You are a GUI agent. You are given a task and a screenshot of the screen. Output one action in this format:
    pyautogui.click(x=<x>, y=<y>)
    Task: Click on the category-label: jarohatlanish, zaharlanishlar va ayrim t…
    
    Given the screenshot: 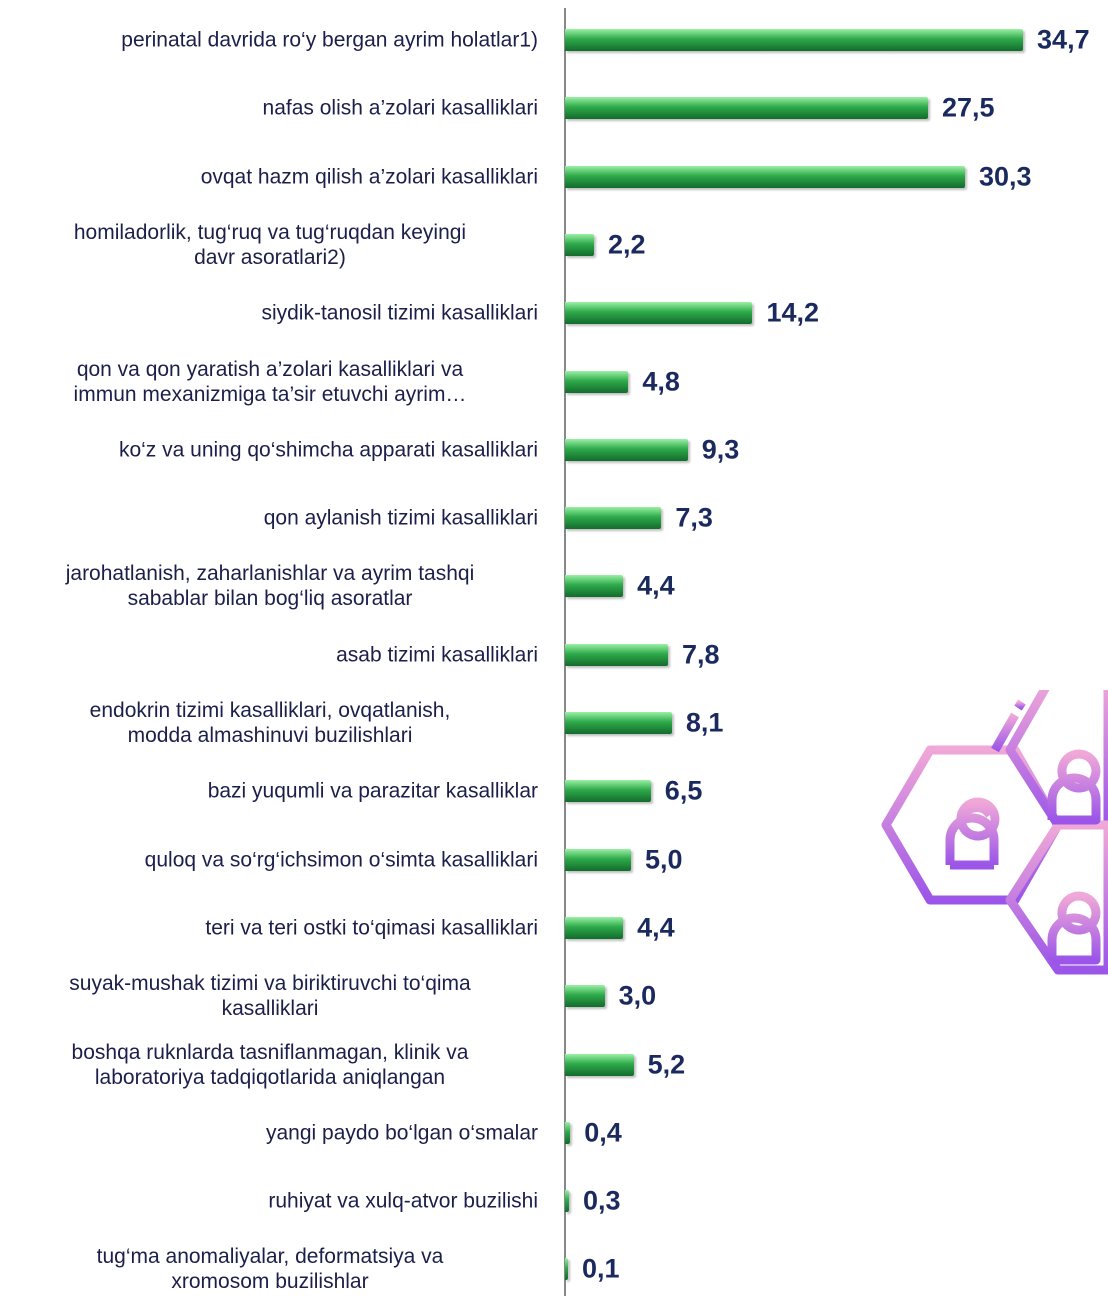 What is the action you would take?
    pyautogui.click(x=270, y=586)
    